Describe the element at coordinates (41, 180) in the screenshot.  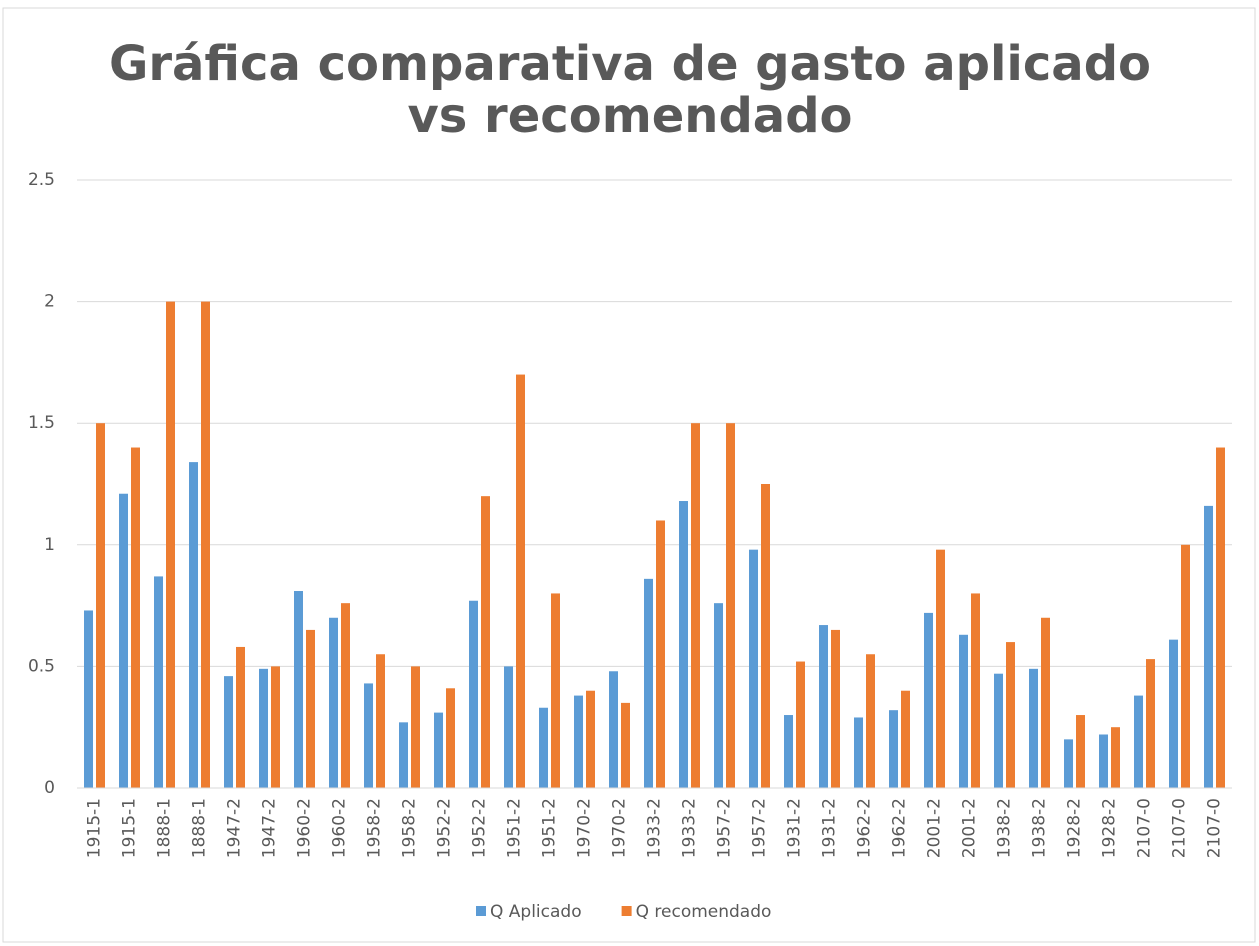
I see `y-tick-label: 2.5` at that location.